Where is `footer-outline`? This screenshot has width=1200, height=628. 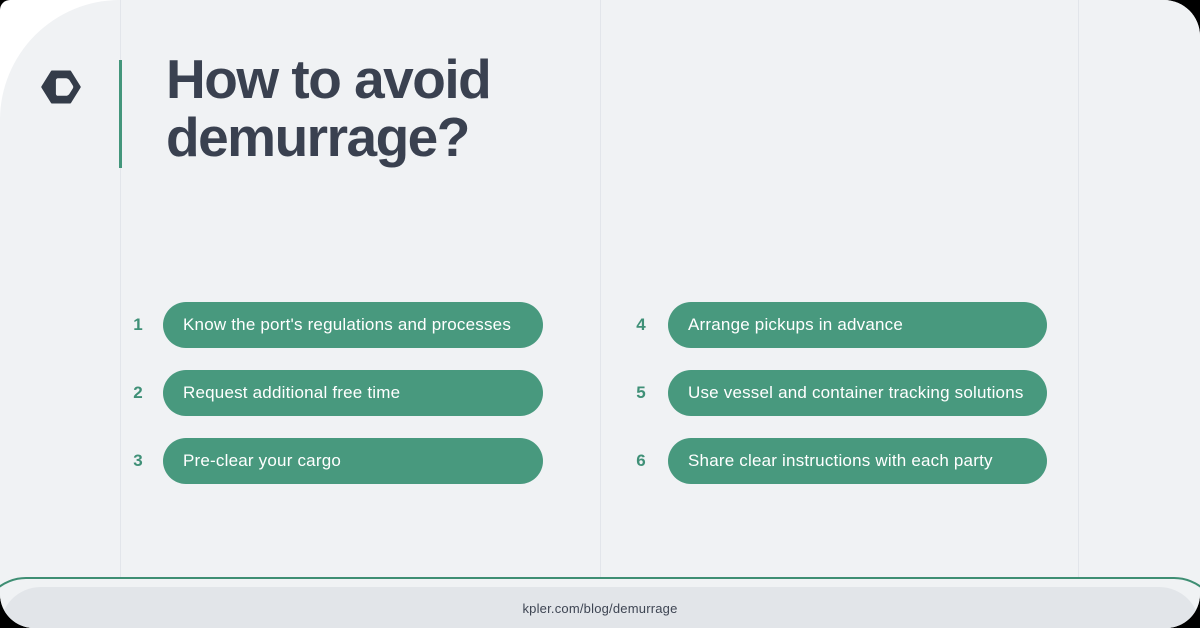
footer-outline is located at coordinates (600, 602).